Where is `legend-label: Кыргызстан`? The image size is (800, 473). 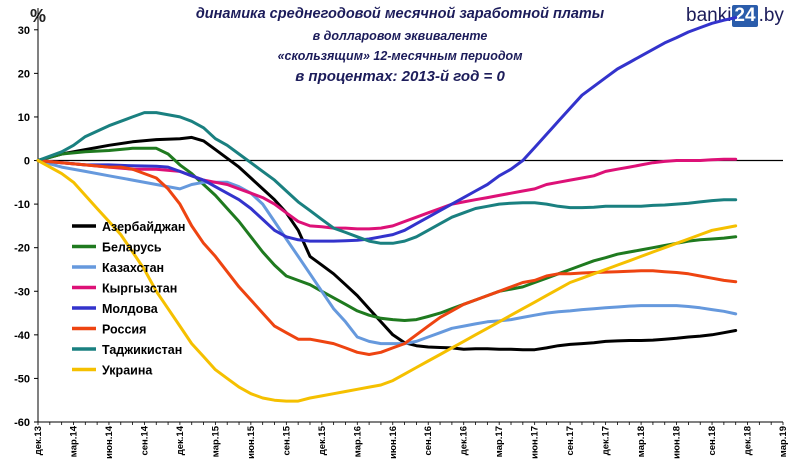 legend-label: Кыргызстан is located at coordinates (139, 289).